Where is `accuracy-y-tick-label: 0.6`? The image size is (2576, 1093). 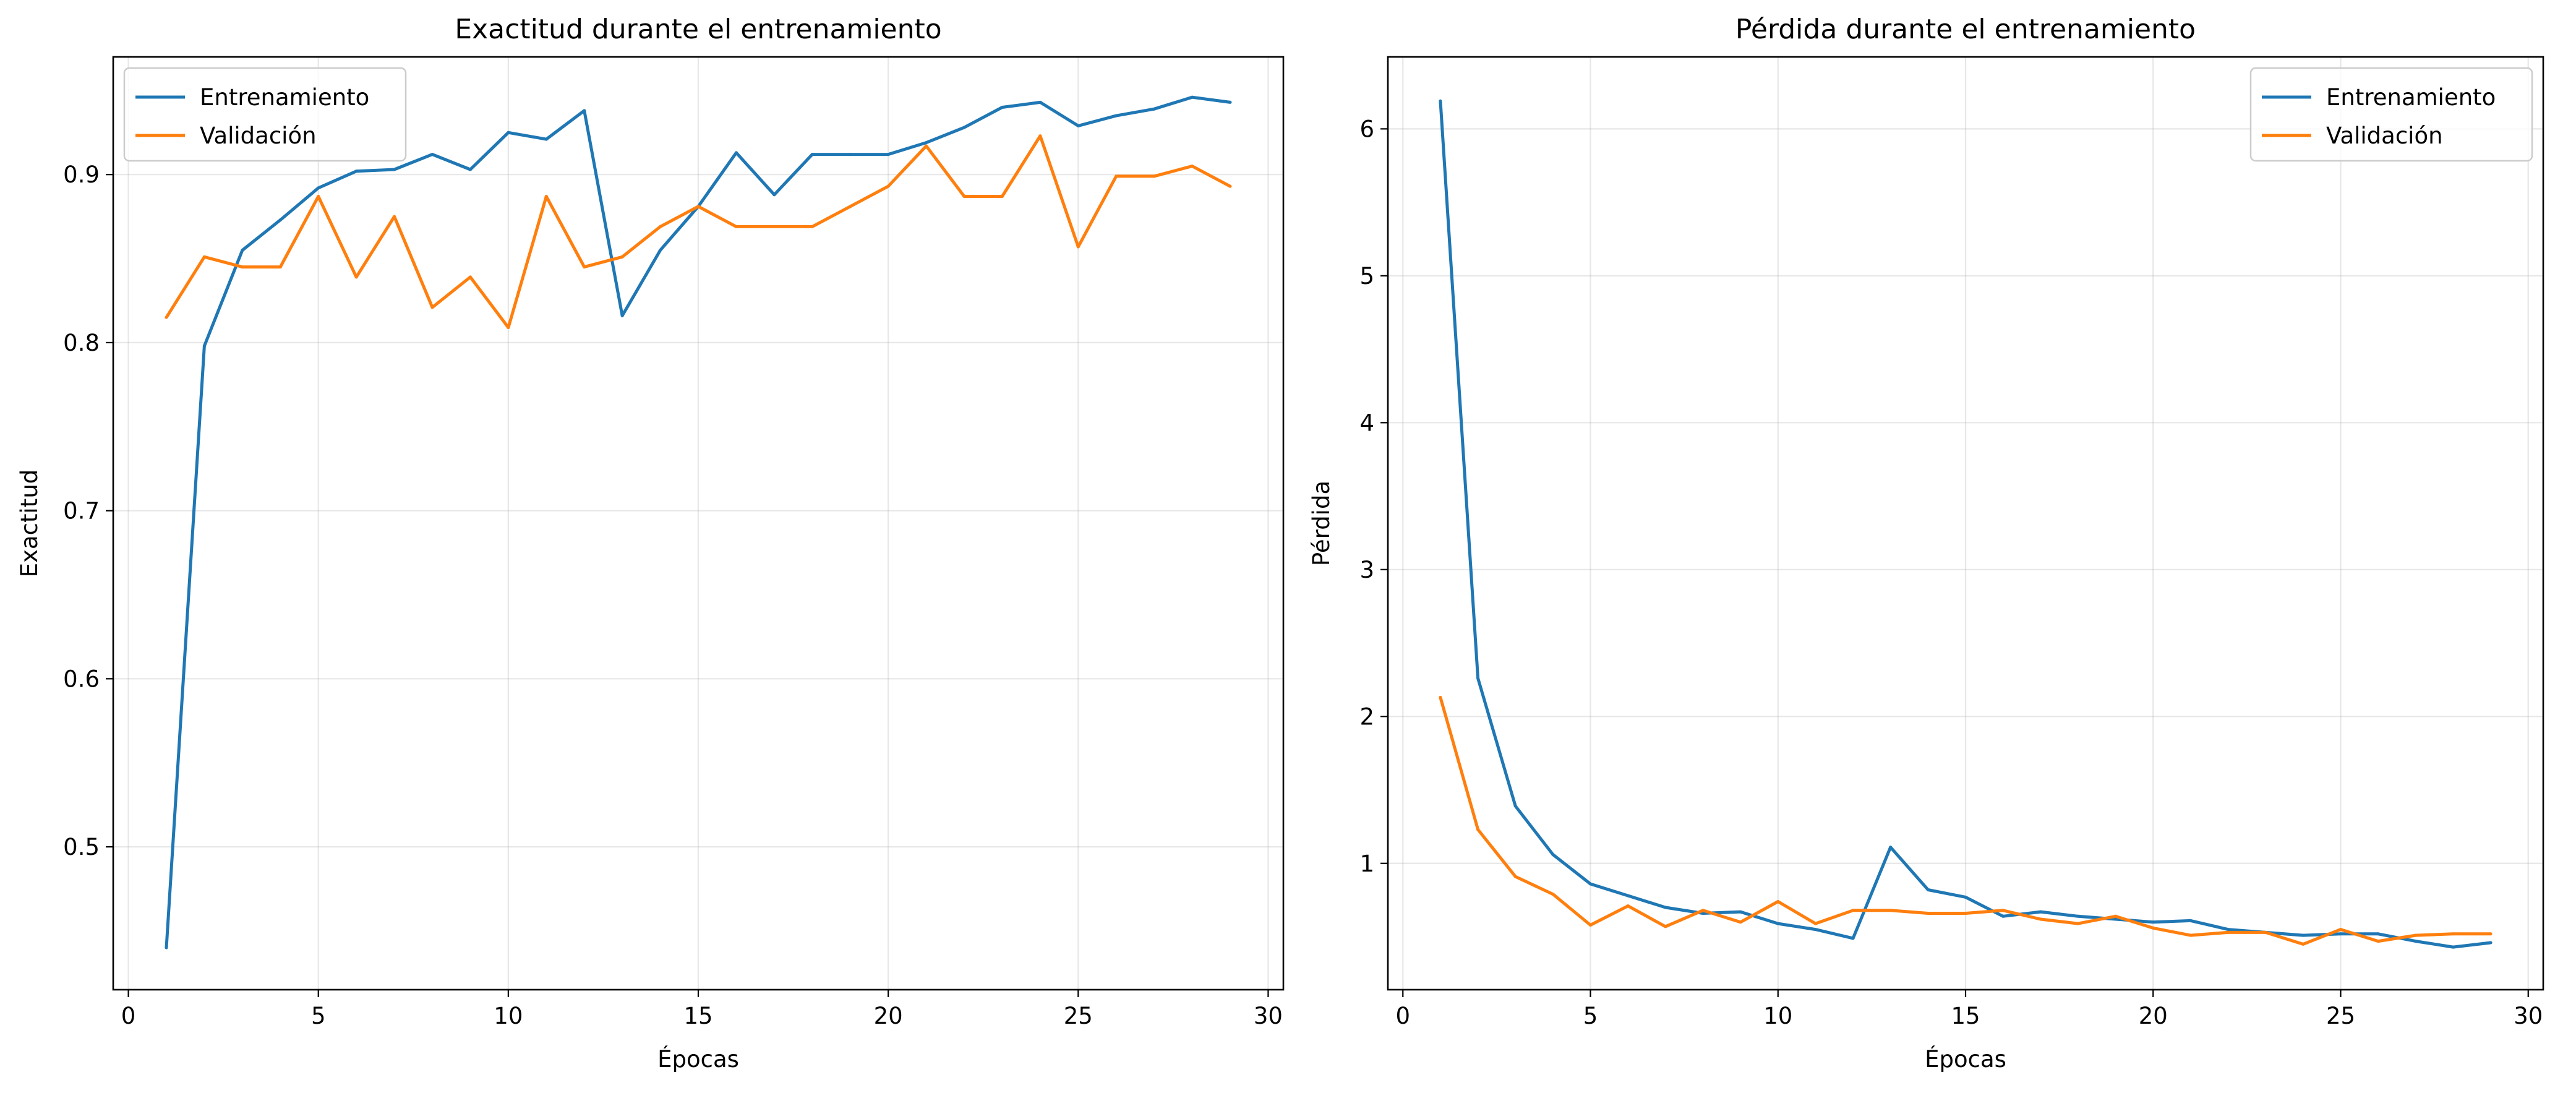
accuracy-y-tick-label: 0.6 is located at coordinates (82, 679).